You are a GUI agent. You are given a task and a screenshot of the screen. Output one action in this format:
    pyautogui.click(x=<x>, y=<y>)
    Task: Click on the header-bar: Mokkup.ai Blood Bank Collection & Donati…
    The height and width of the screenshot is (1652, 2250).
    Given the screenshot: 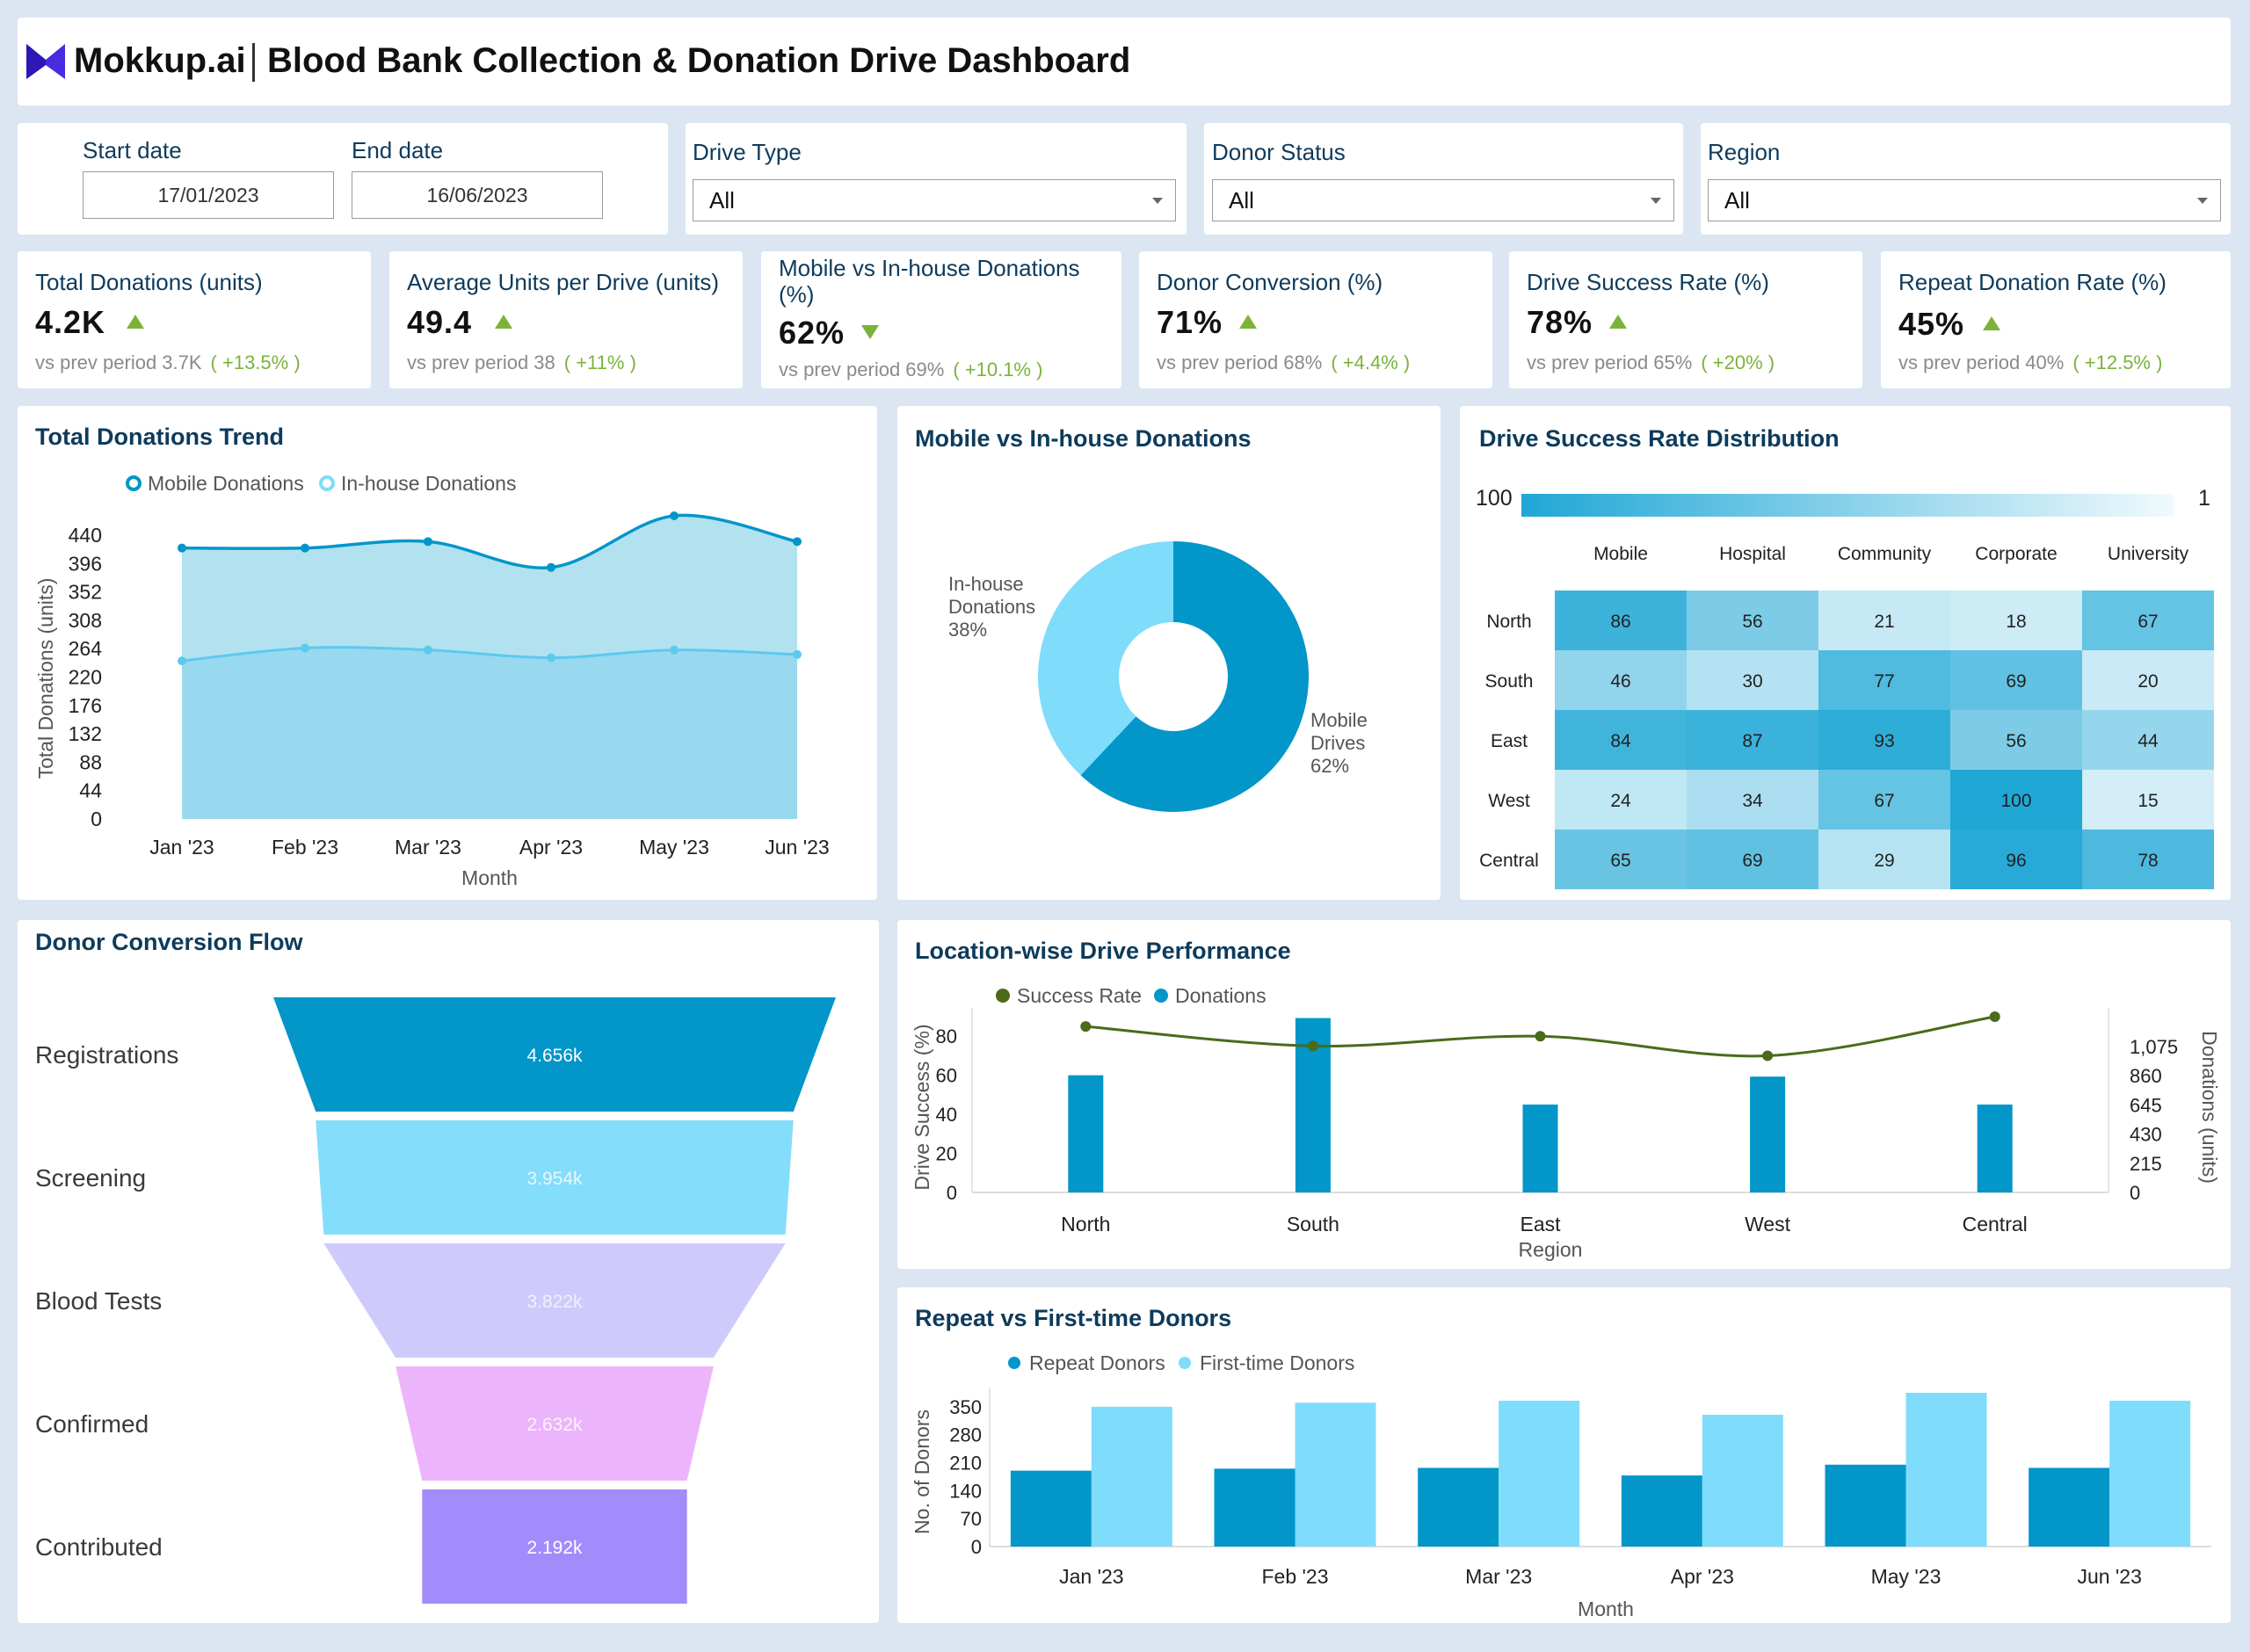 What is the action you would take?
    pyautogui.click(x=1124, y=62)
    